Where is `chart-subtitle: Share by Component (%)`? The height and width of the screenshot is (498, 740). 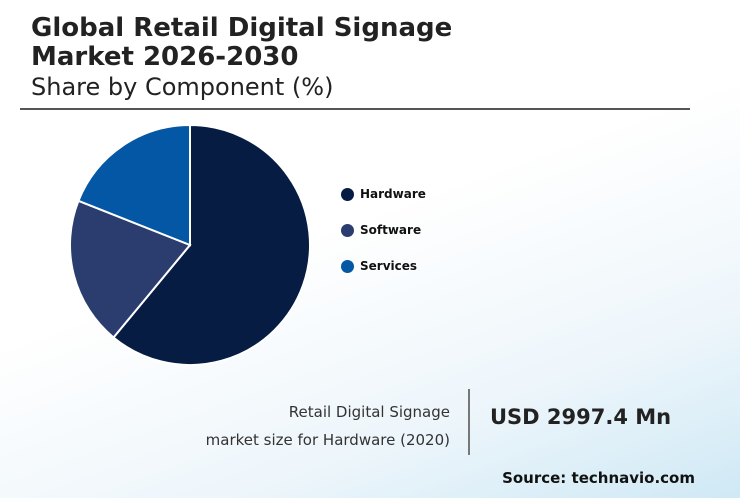
chart-subtitle: Share by Component (%) is located at coordinates (182, 87).